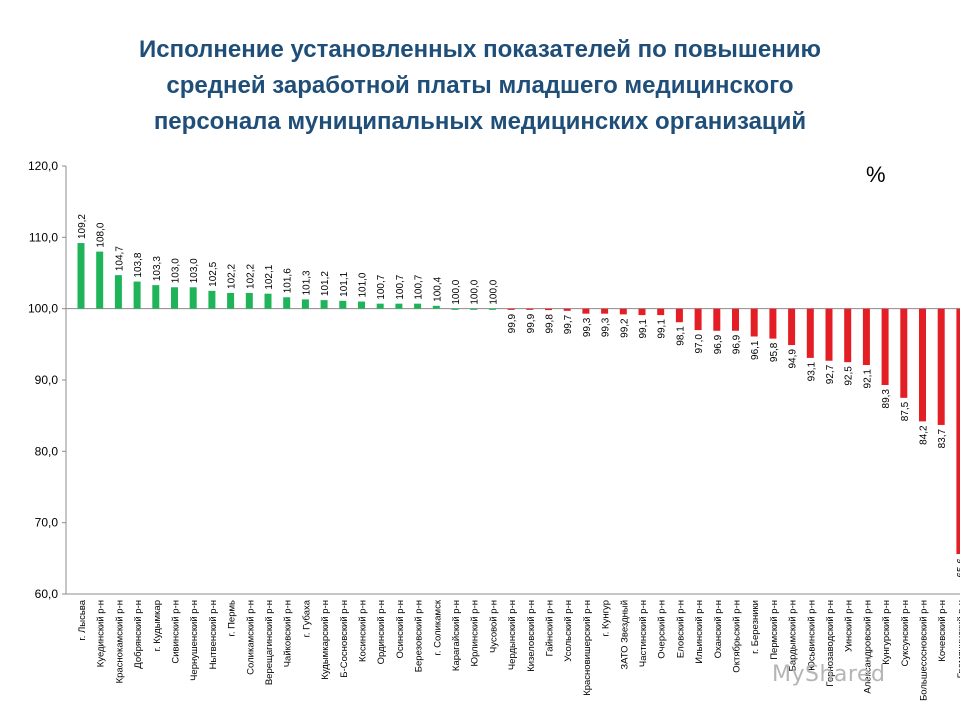 This screenshot has height=720, width=960. I want to click on watermark: MyShared, so click(829, 674).